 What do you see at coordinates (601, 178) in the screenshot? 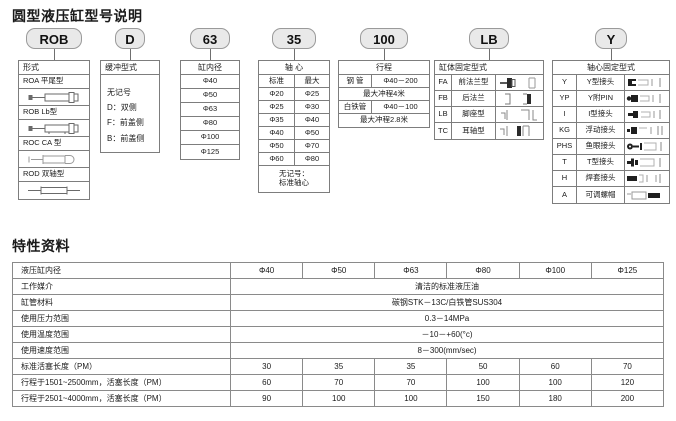
I see `rod-end-label: 焊套接头` at bounding box center [601, 178].